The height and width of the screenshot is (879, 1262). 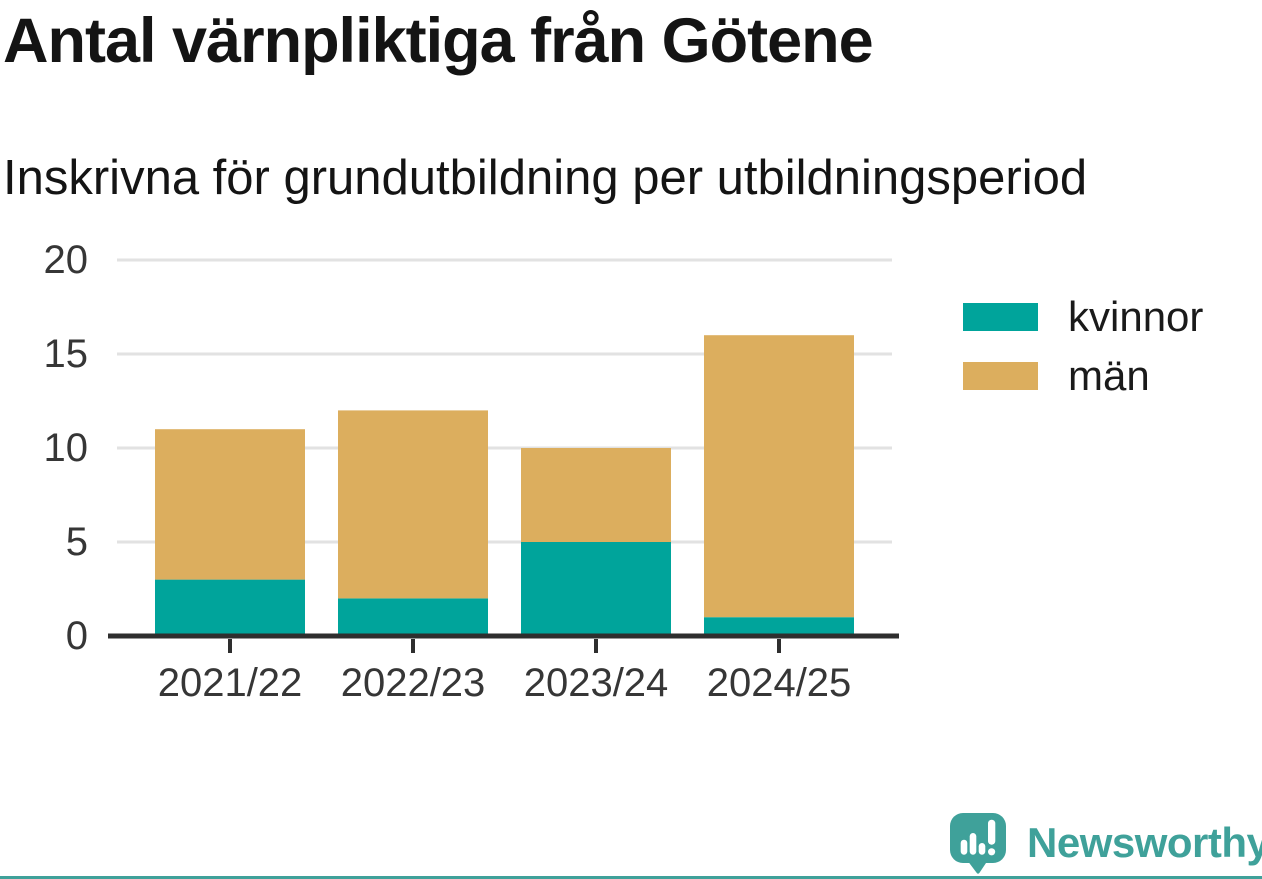 I want to click on legend: kvinnor män, so click(x=1083, y=346).